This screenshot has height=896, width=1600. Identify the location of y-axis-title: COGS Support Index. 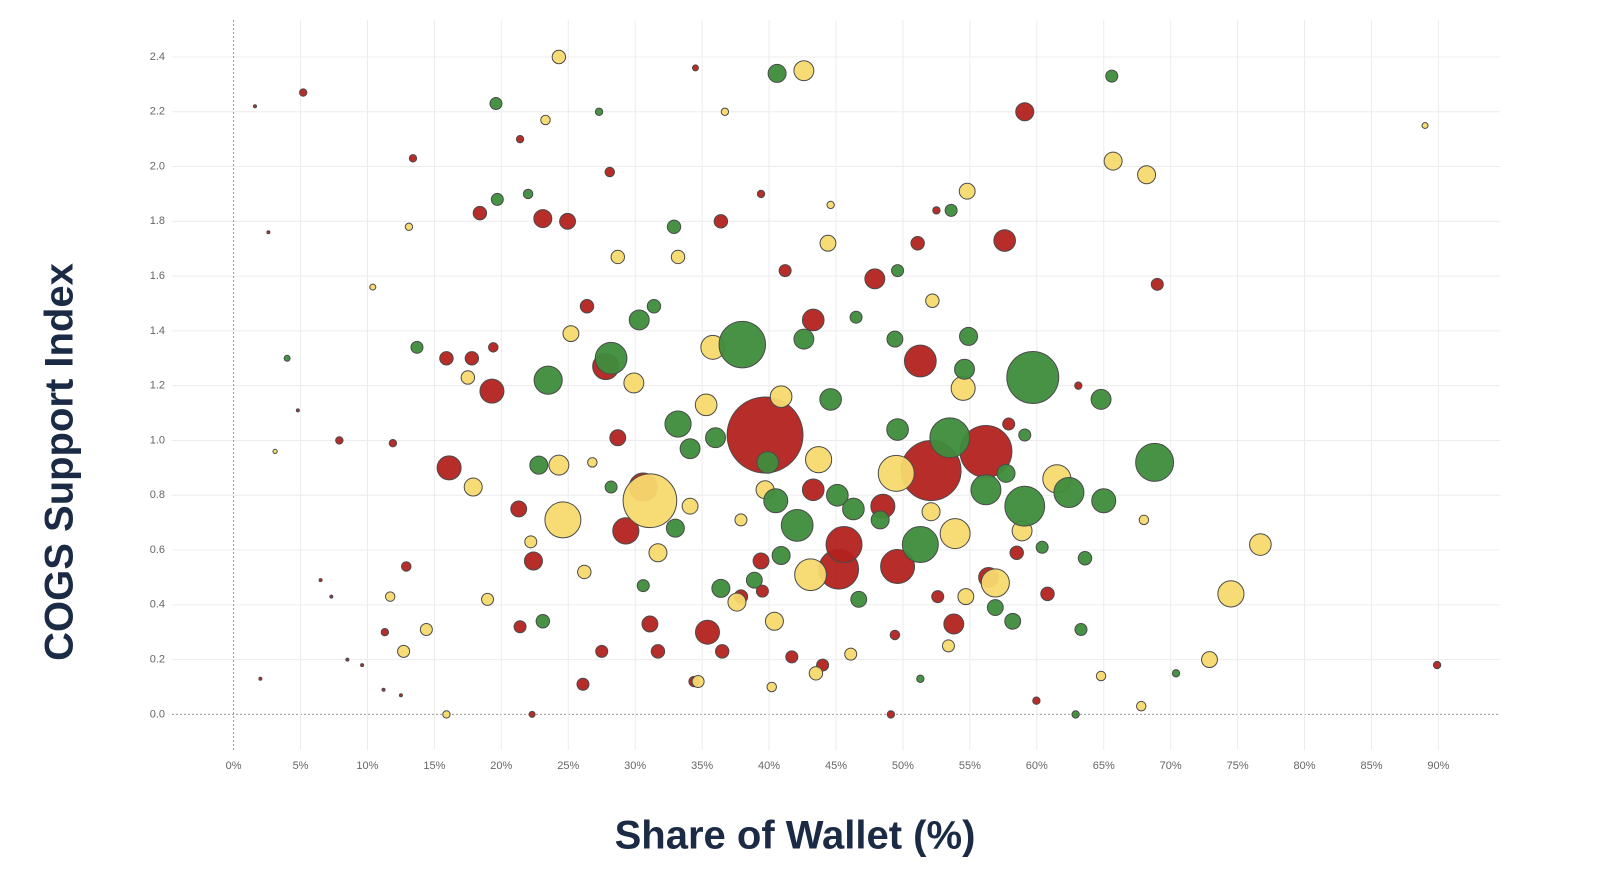
(60, 462).